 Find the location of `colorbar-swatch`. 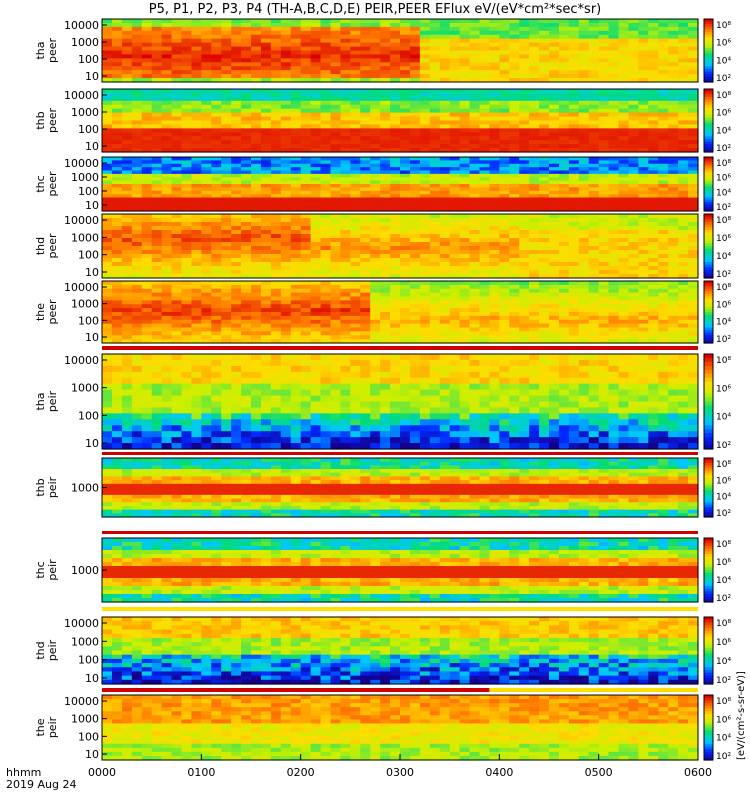

colorbar-swatch is located at coordinates (708, 106).